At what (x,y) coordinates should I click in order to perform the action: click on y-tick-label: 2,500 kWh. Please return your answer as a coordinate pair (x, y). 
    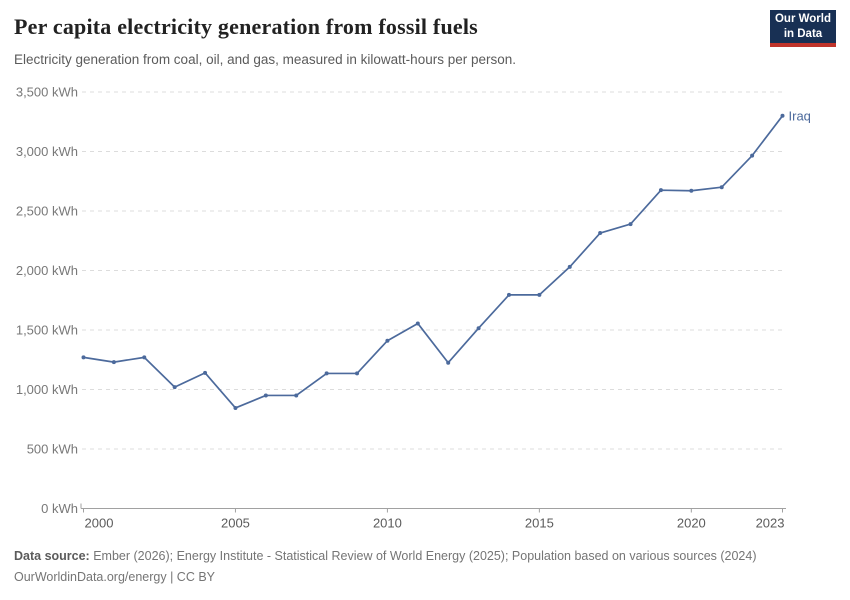
    Looking at the image, I should click on (47, 211).